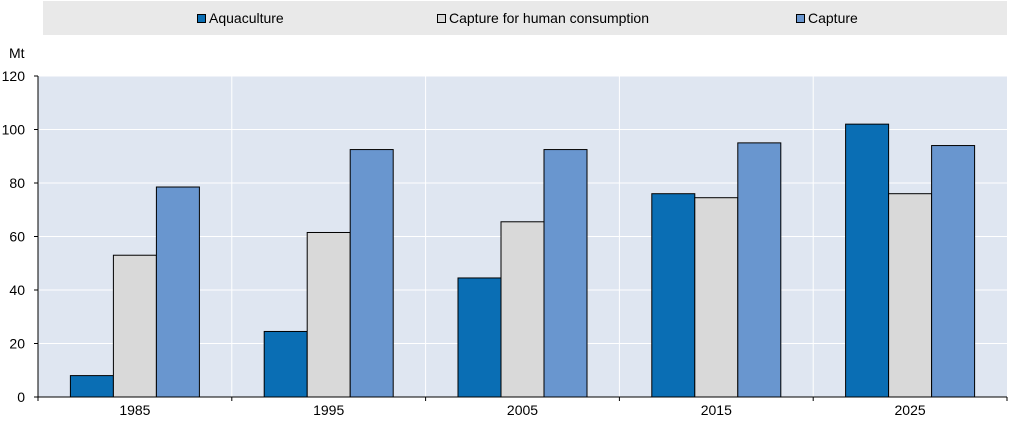 This screenshot has width=1023, height=427. Describe the element at coordinates (14, 76) in the screenshot. I see `y-tick-label: 120` at that location.